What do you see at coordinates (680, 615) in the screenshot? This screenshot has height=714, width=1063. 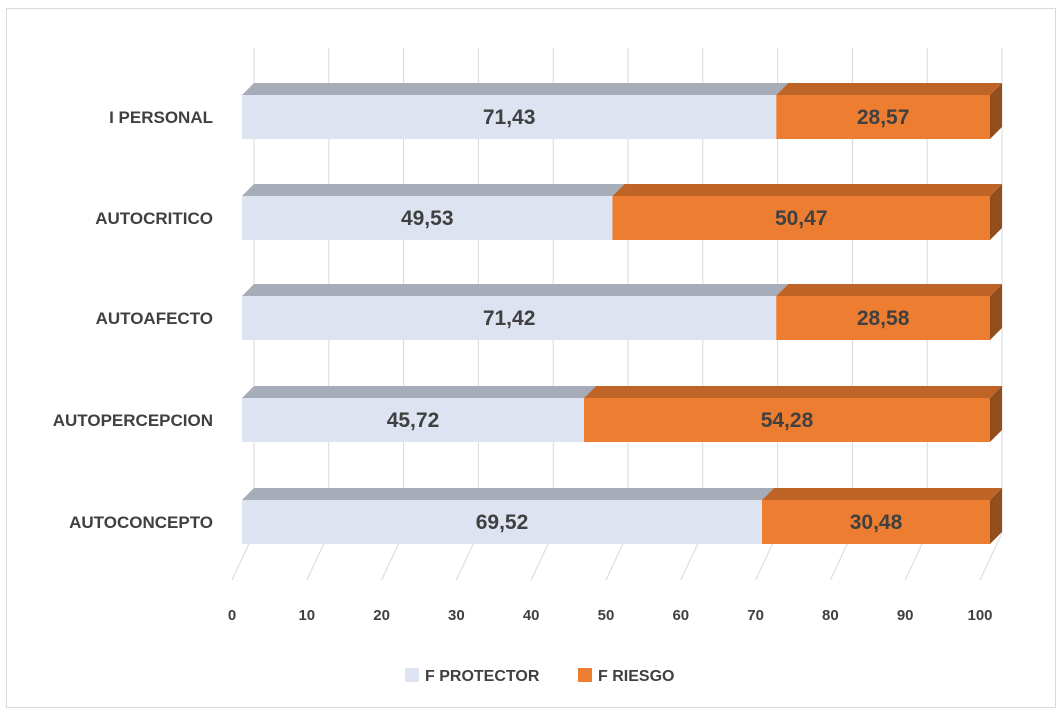 I see `x-tick-label: 60` at bounding box center [680, 615].